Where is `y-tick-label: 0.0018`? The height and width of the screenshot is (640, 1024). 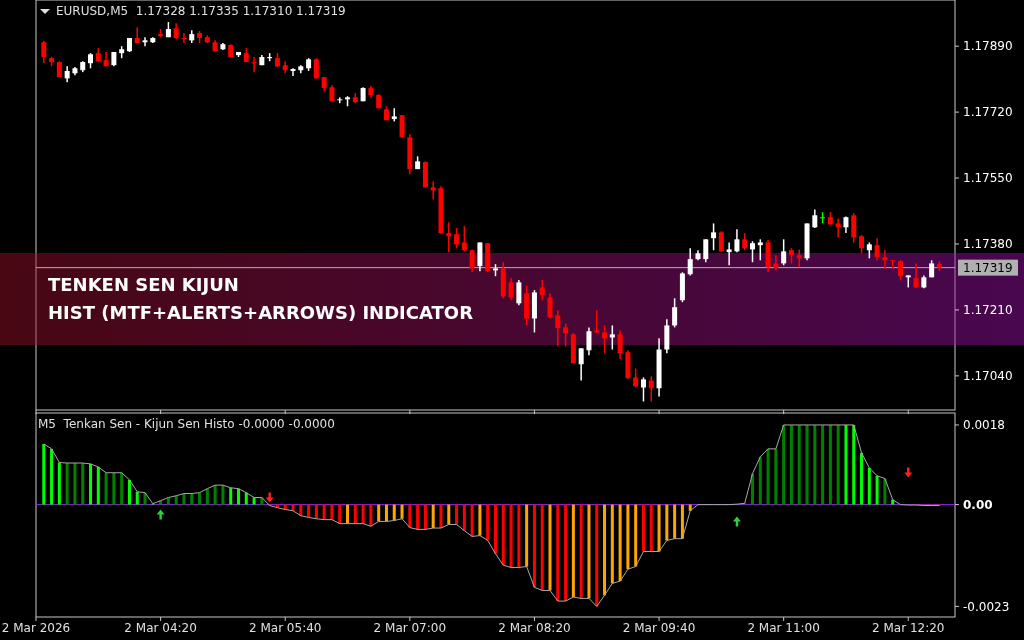
y-tick-label: 0.0018 is located at coordinates (984, 425).